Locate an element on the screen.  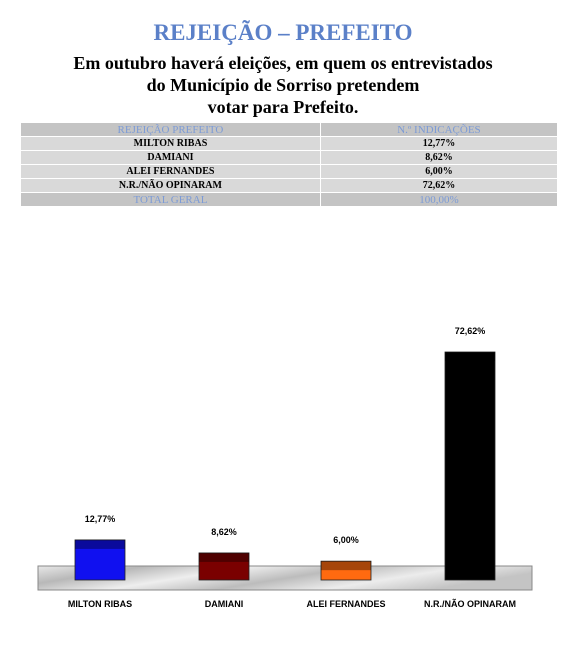
total-cell: TOTAL GERAL is located at coordinates (170, 199).